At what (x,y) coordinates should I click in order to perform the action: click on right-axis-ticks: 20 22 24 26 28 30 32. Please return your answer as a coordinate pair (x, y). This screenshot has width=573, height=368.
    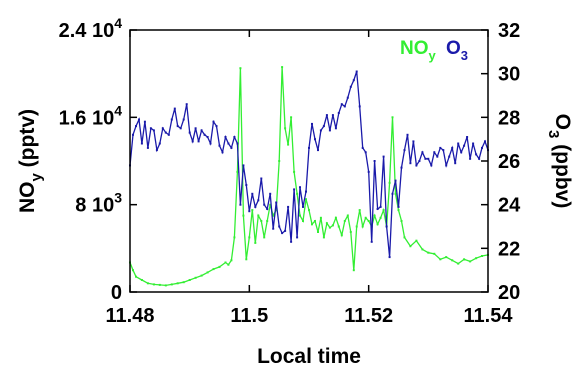
    Looking at the image, I should click on (501, 162).